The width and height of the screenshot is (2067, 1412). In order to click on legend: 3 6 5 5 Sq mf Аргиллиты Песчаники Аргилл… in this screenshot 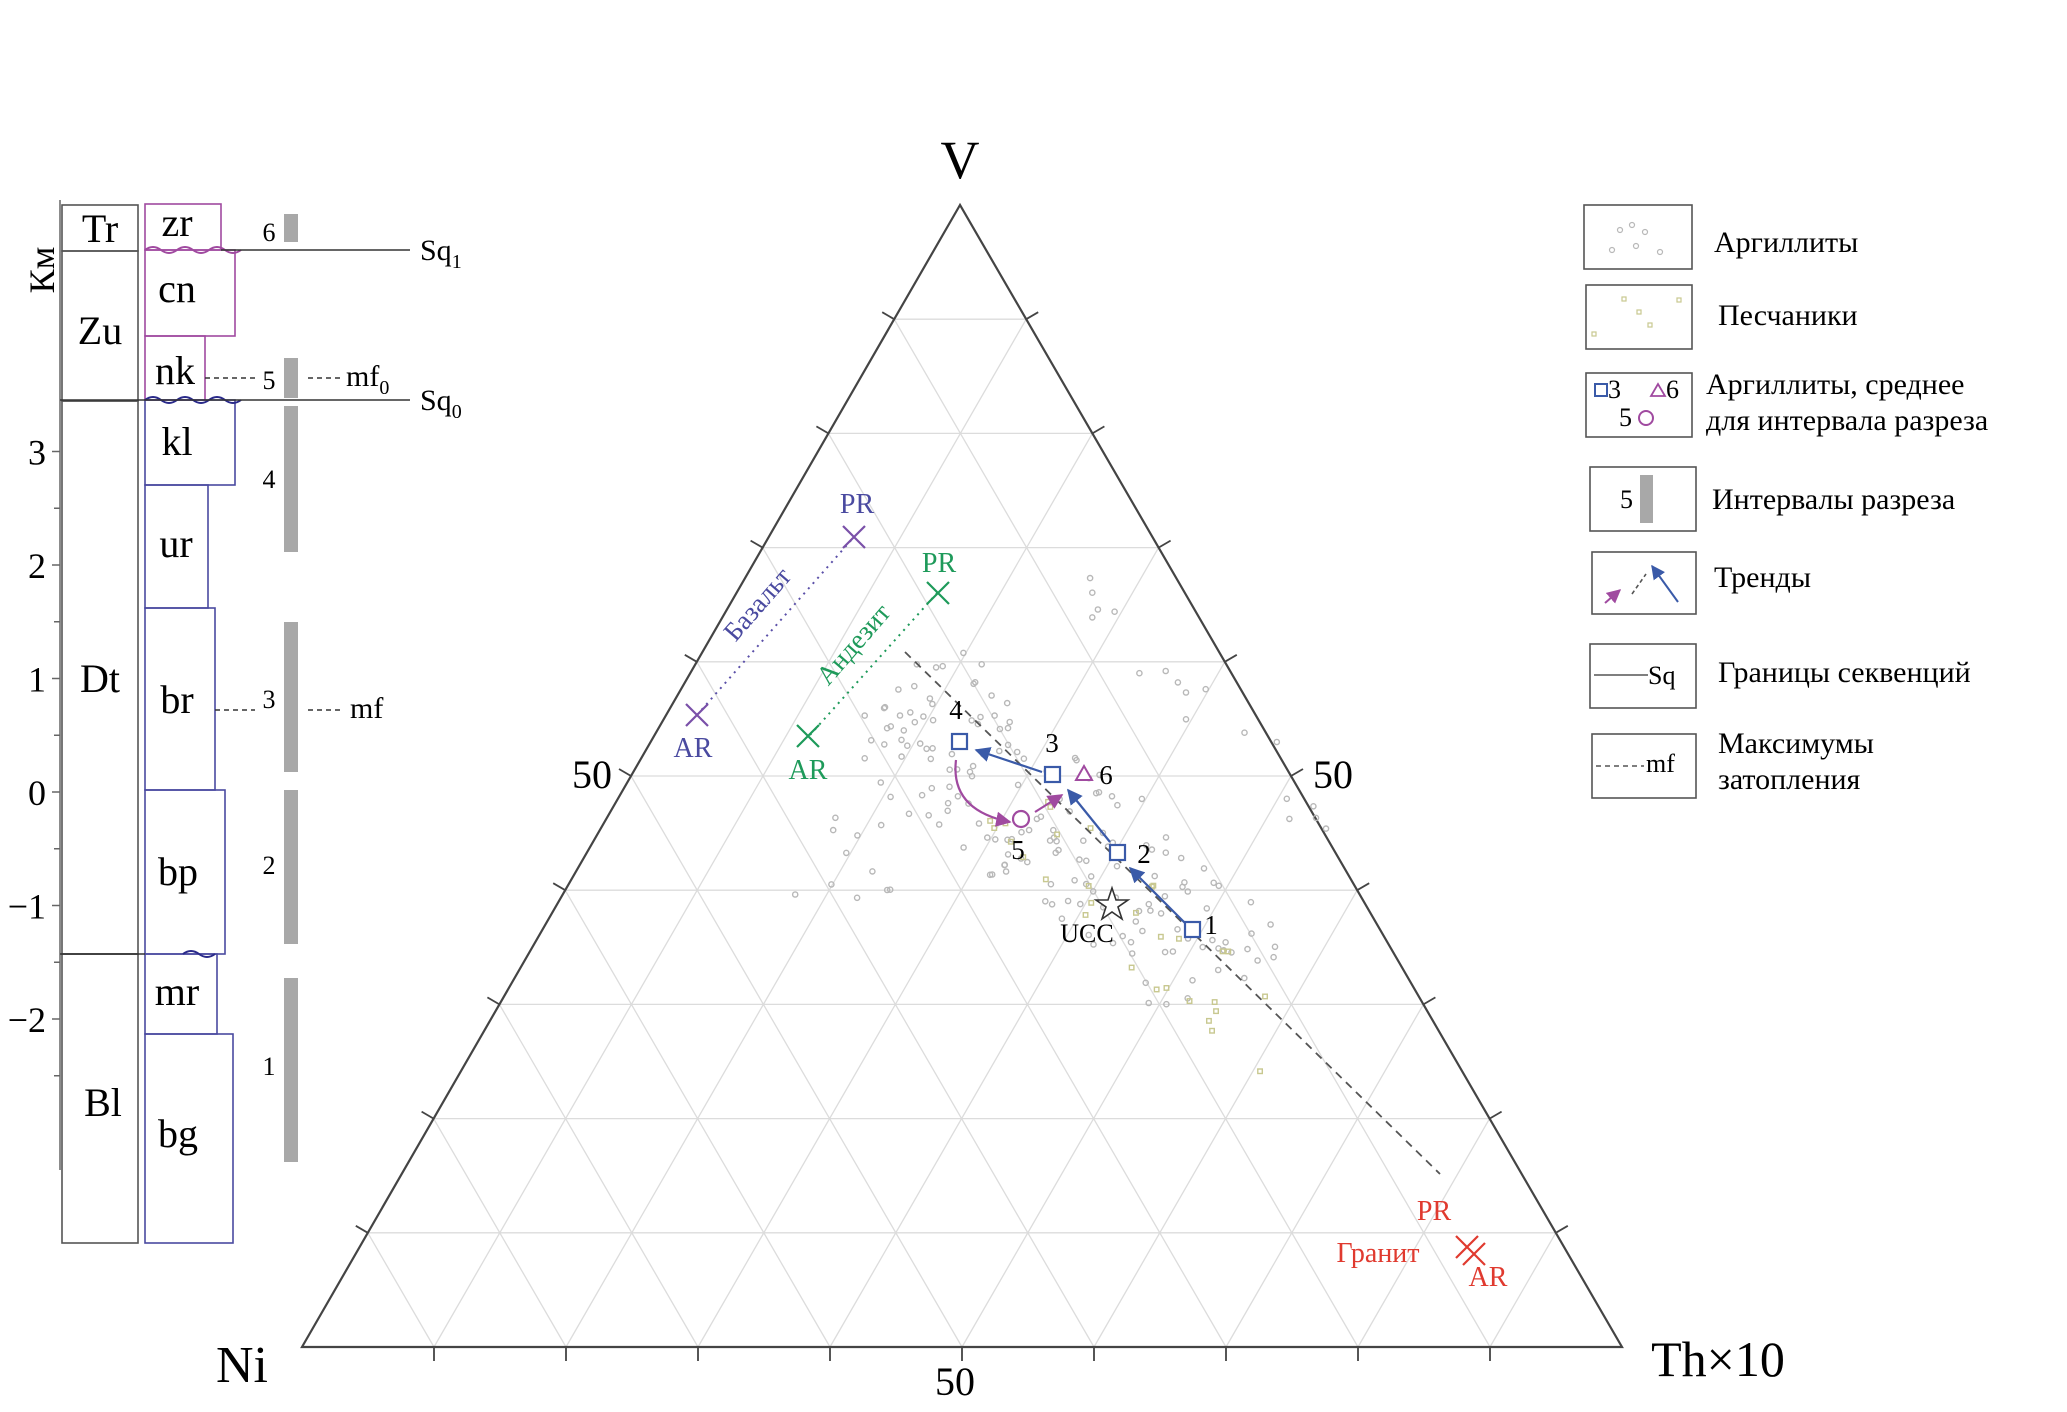, I will do `click(1785, 501)`.